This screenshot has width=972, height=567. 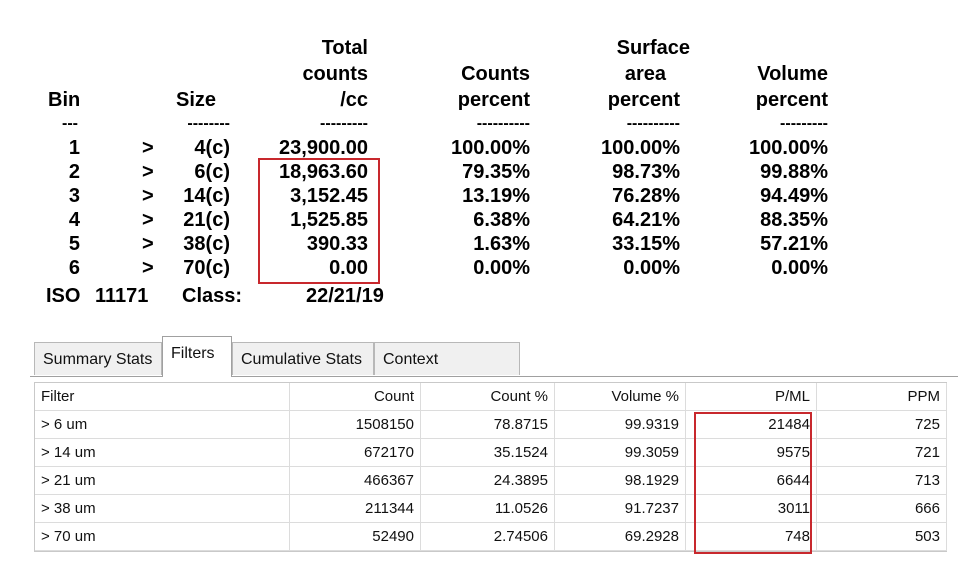 What do you see at coordinates (501, 220) in the screenshot?
I see `counts-percent: 6.38%` at bounding box center [501, 220].